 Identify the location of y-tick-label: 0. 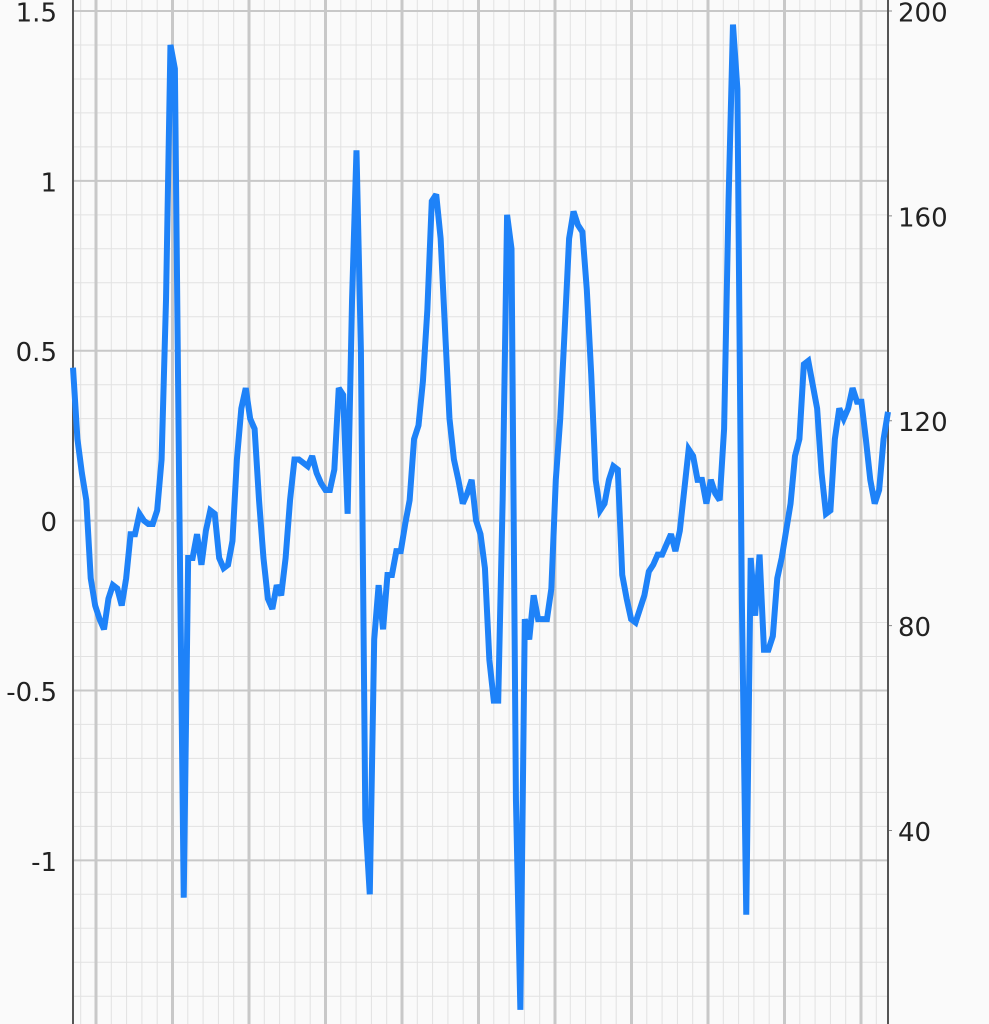
(48, 523).